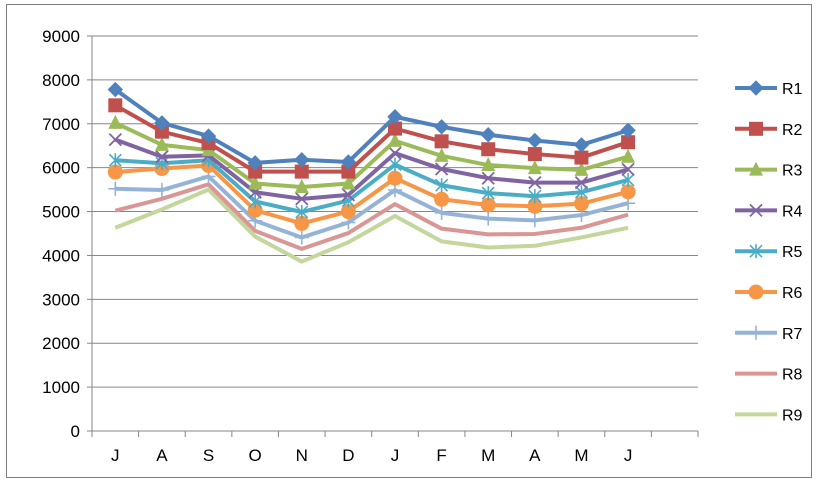  I want to click on legend: R1 R2 R3 R4 R5 R6 R7 R8 R9, so click(769, 252).